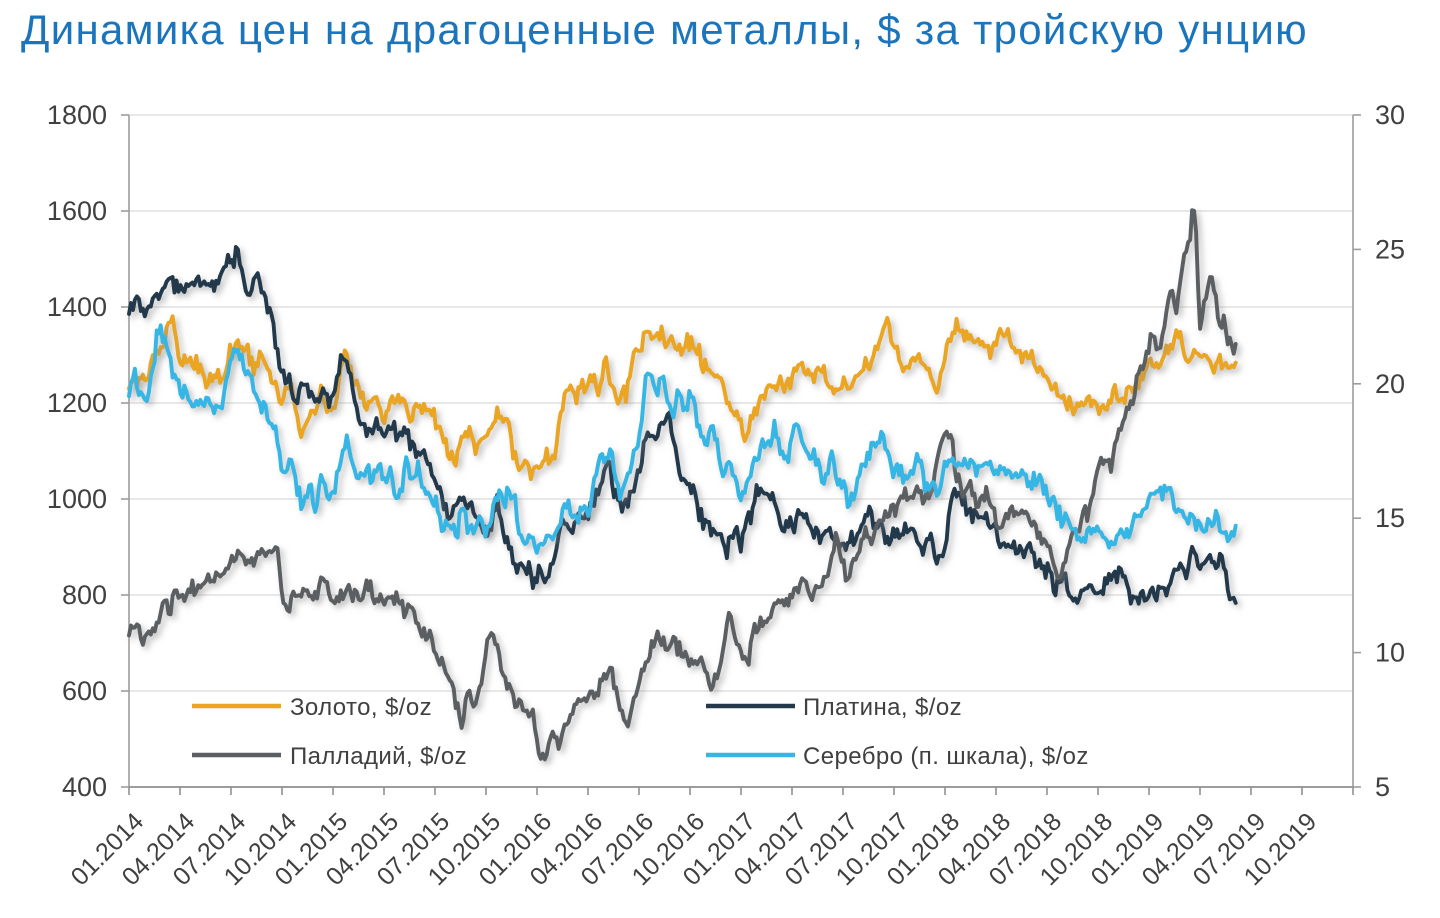 Image resolution: width=1440 pixels, height=918 pixels. What do you see at coordinates (1390, 115) in the screenshot?
I see `svg-text: 30` at bounding box center [1390, 115].